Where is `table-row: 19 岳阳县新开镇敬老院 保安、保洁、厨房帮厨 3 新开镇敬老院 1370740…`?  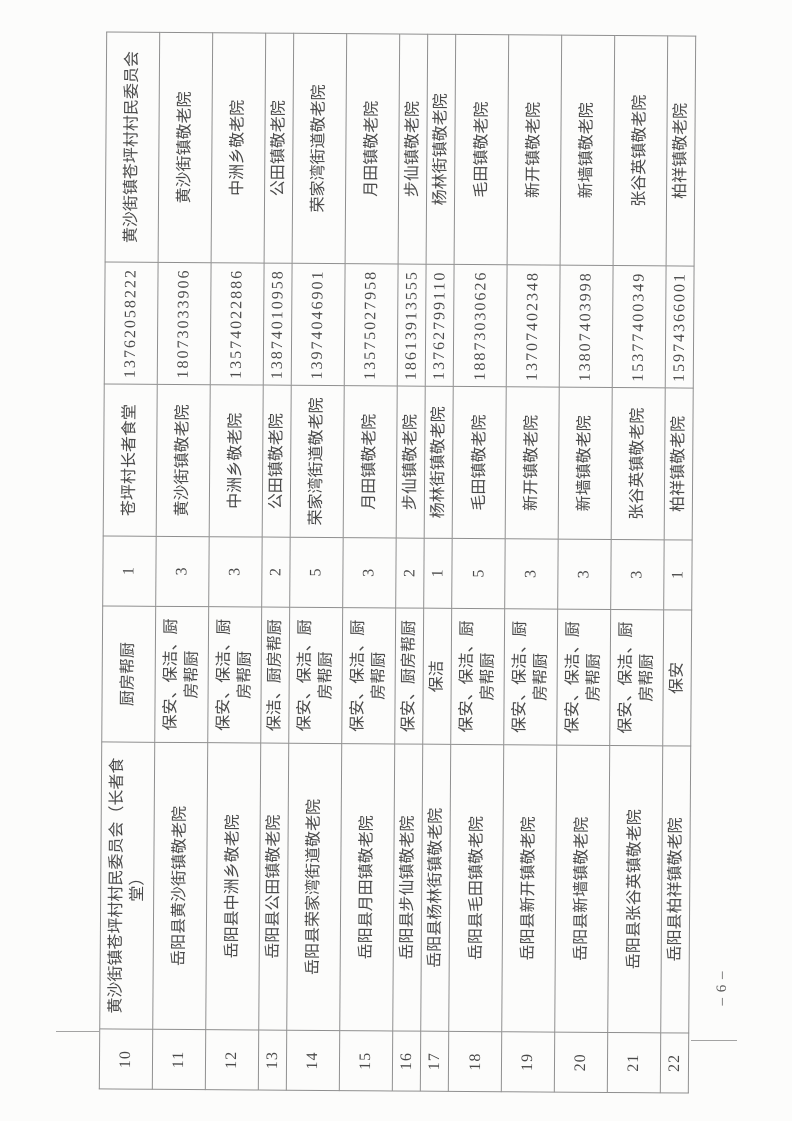
table-row: 19 岳阳县新开镇敬老院 保安、保洁、厨房帮厨 3 新开镇敬老院 1370740… is located at coordinates (531, 563).